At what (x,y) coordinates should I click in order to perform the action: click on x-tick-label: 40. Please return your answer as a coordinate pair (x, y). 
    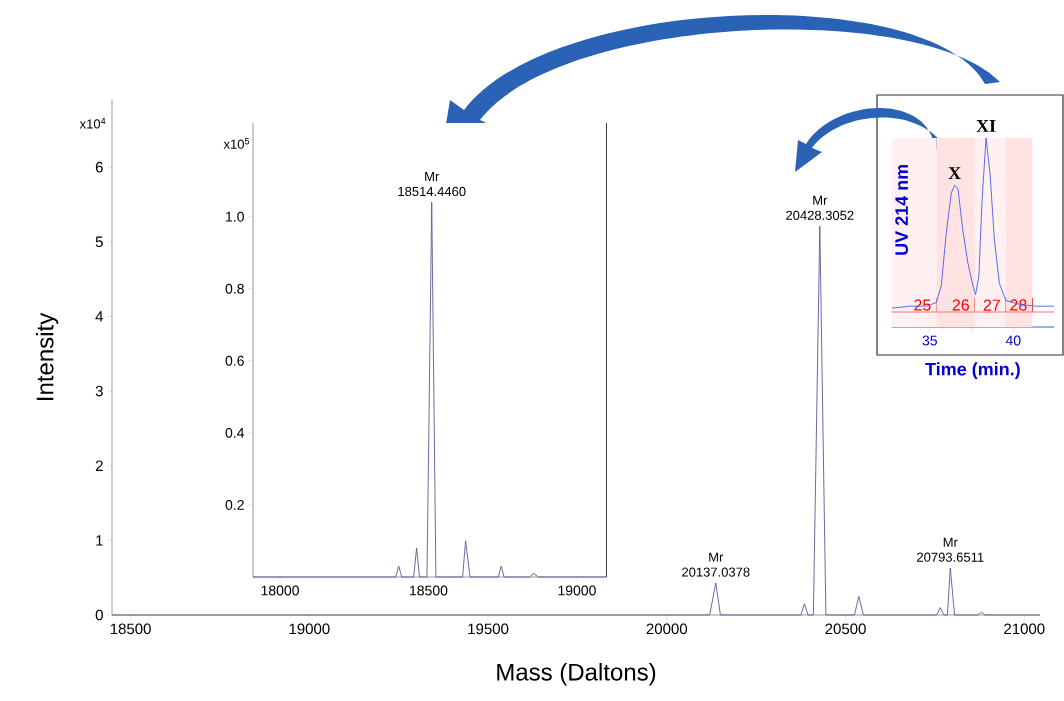
    Looking at the image, I should click on (1013, 340).